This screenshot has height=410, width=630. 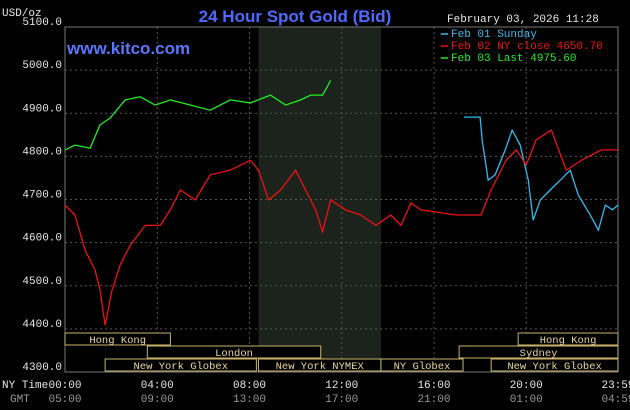 I want to click on chart-title: 24 Hour Spot Gold (Bid), so click(x=295, y=16).